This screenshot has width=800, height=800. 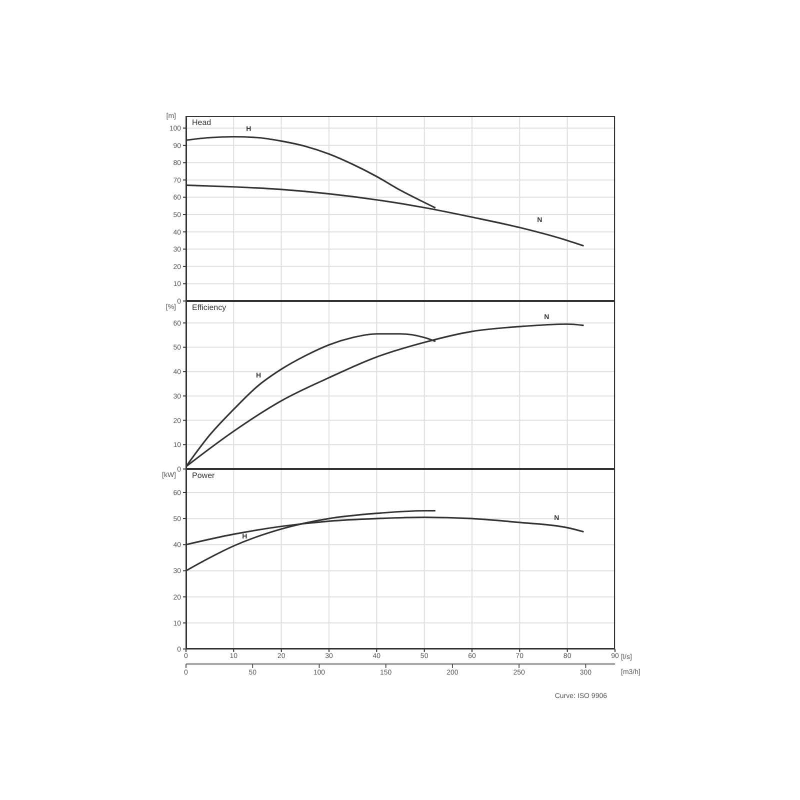 What do you see at coordinates (203, 475) in the screenshot?
I see `chart-title: Power` at bounding box center [203, 475].